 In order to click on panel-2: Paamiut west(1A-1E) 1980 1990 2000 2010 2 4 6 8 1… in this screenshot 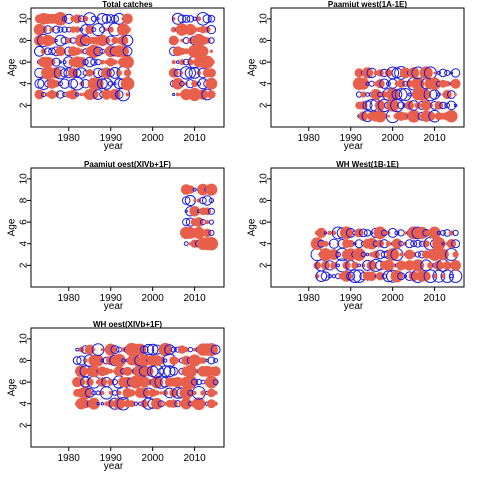, I will do `click(356, 76)`.